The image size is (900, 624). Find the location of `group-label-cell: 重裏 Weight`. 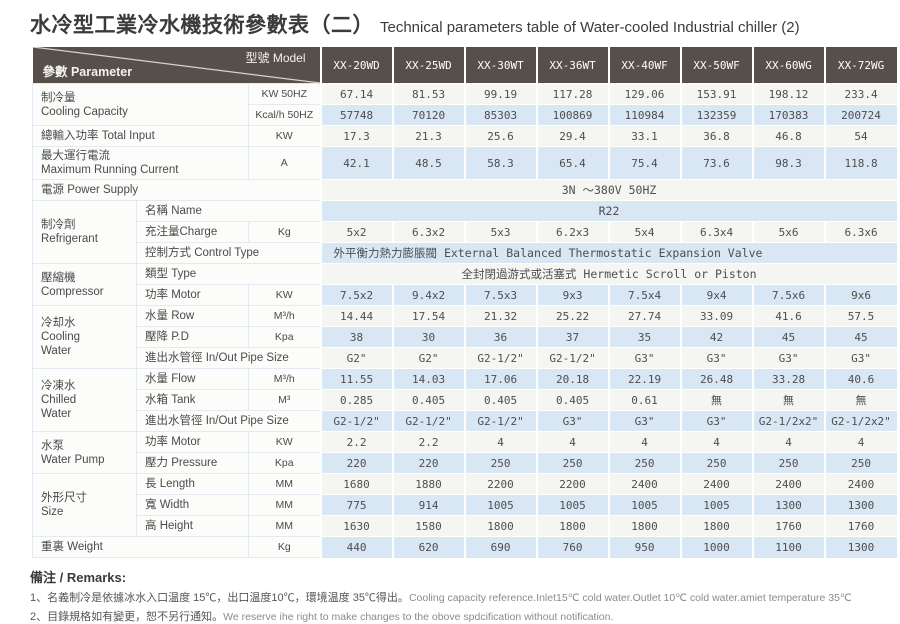

group-label-cell: 重裏 Weight is located at coordinates (140, 547).